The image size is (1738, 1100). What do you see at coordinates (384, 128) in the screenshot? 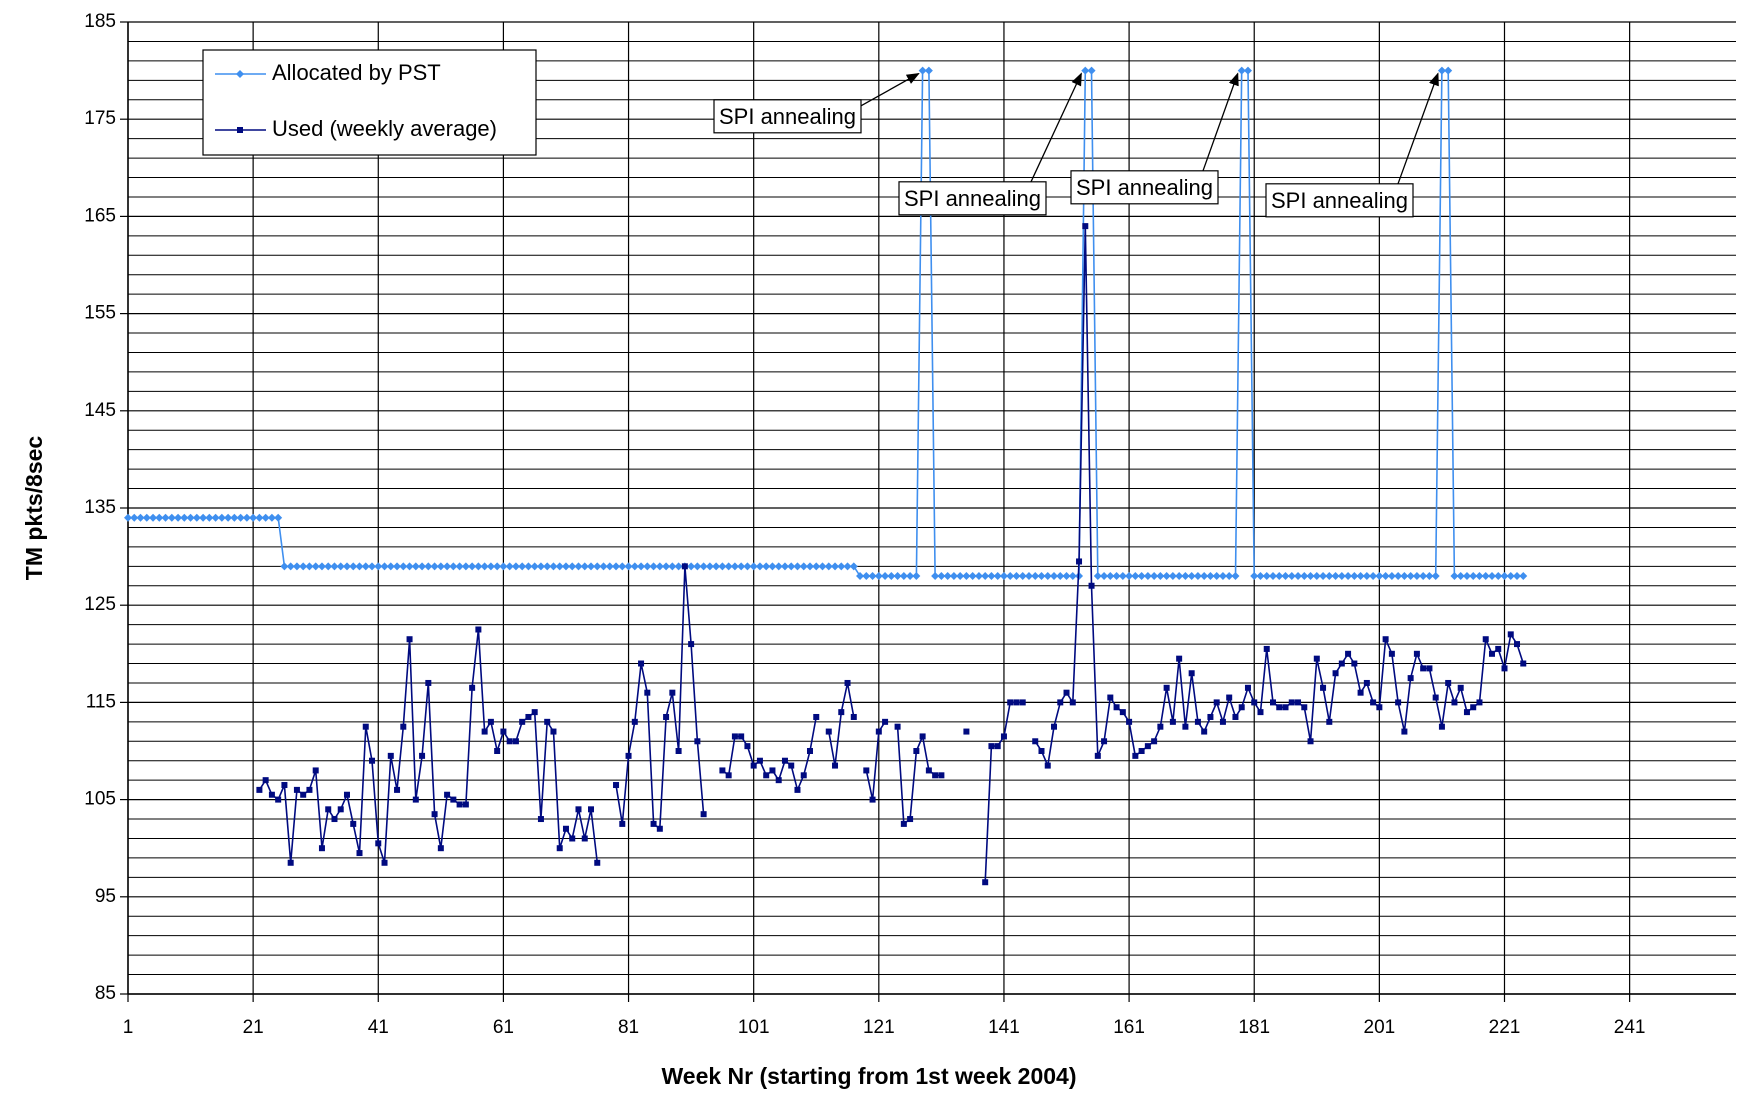
I see `legend-label: Used (weekly average)` at bounding box center [384, 128].